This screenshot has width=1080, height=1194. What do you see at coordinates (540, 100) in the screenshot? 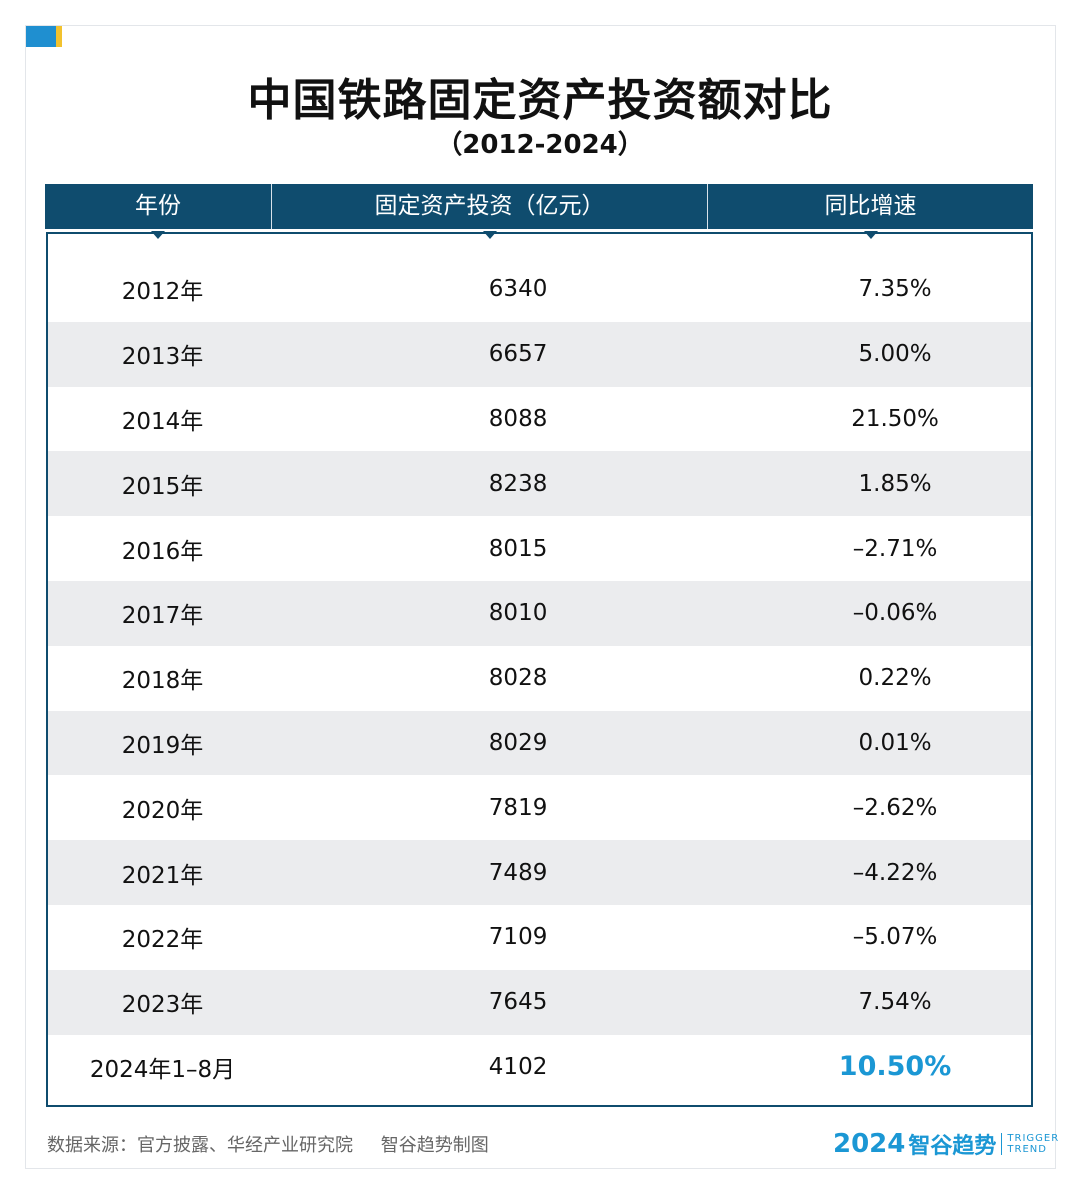
I see `chart-title: 中国铁路固定资产投资额对比` at bounding box center [540, 100].